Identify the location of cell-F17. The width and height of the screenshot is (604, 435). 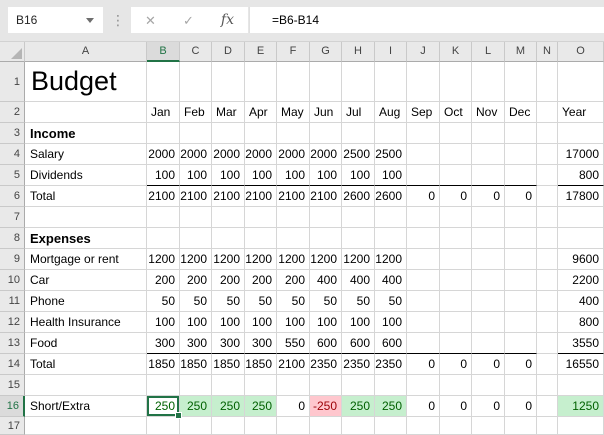
(293, 426).